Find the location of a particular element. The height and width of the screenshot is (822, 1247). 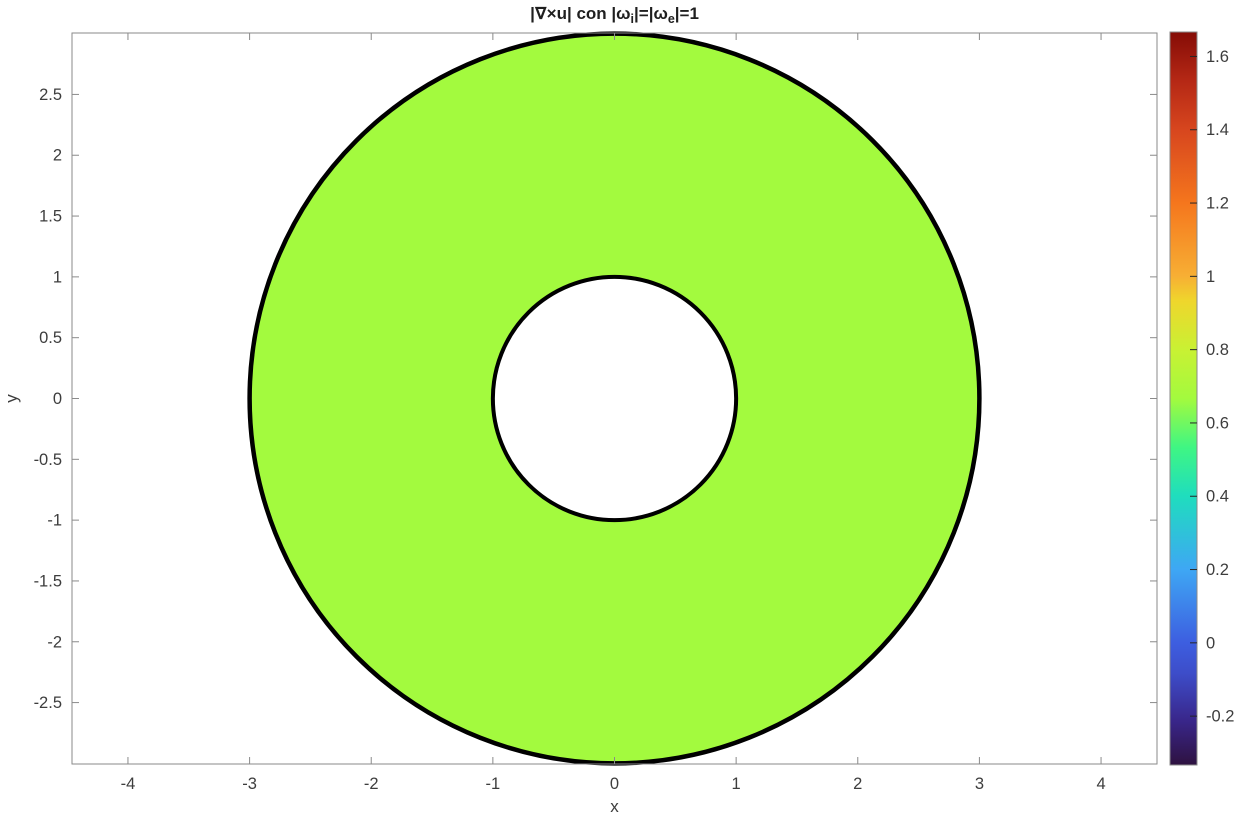

y-tick-label: 1.5 is located at coordinates (50, 217).